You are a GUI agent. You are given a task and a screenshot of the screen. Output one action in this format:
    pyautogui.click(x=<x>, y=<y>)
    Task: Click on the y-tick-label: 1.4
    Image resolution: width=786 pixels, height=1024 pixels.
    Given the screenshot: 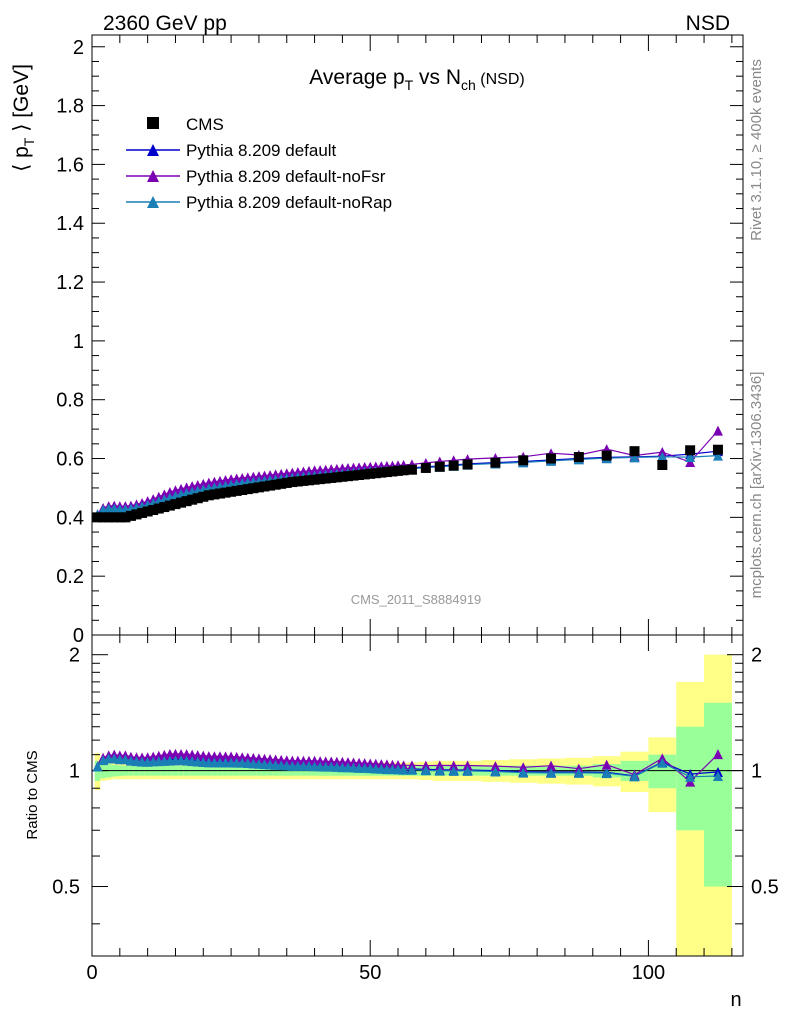 What is the action you would take?
    pyautogui.click(x=70, y=224)
    